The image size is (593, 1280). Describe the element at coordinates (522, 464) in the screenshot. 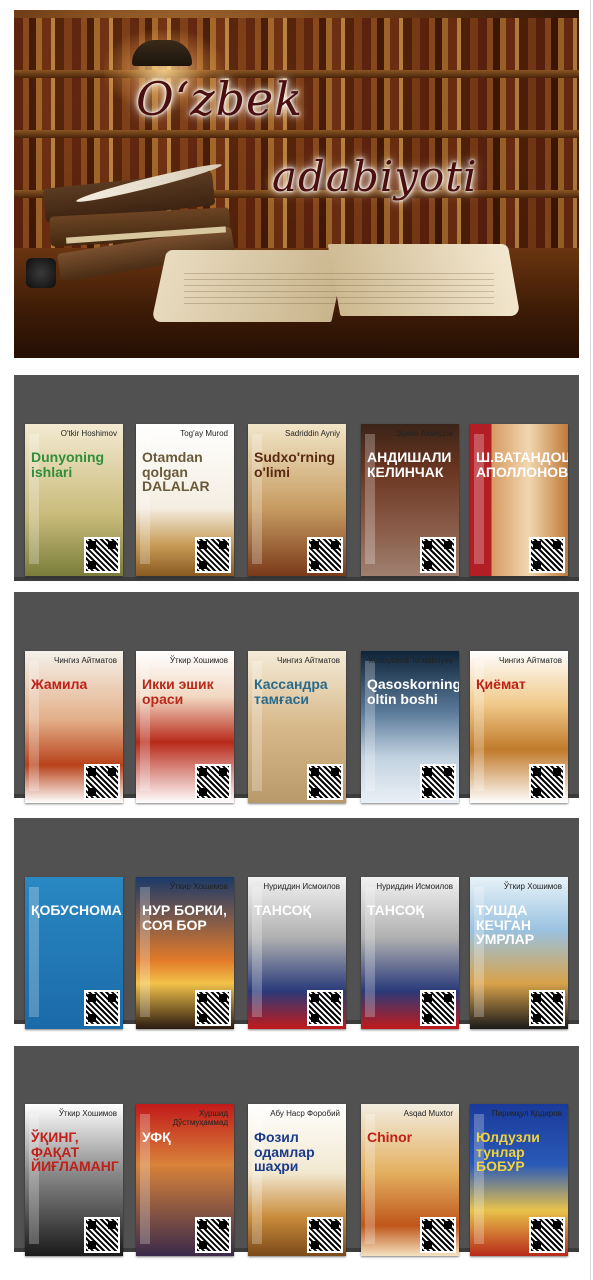

I see `book-title: Ш.ВАТАНДОШ АПОЛЛОНОВИЧ` at that location.